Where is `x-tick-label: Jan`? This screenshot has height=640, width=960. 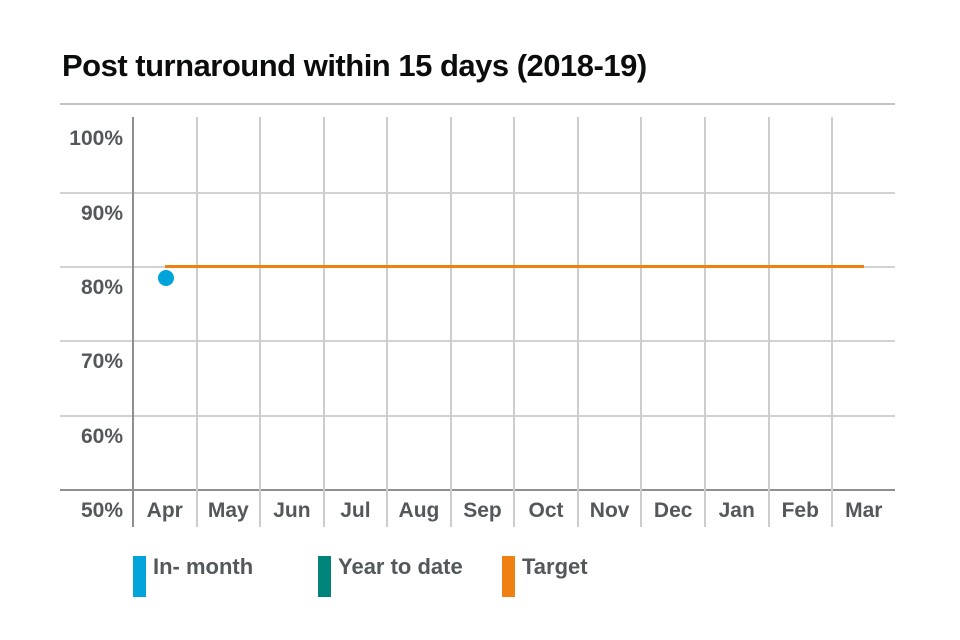
x-tick-label: Jan is located at coordinates (736, 510).